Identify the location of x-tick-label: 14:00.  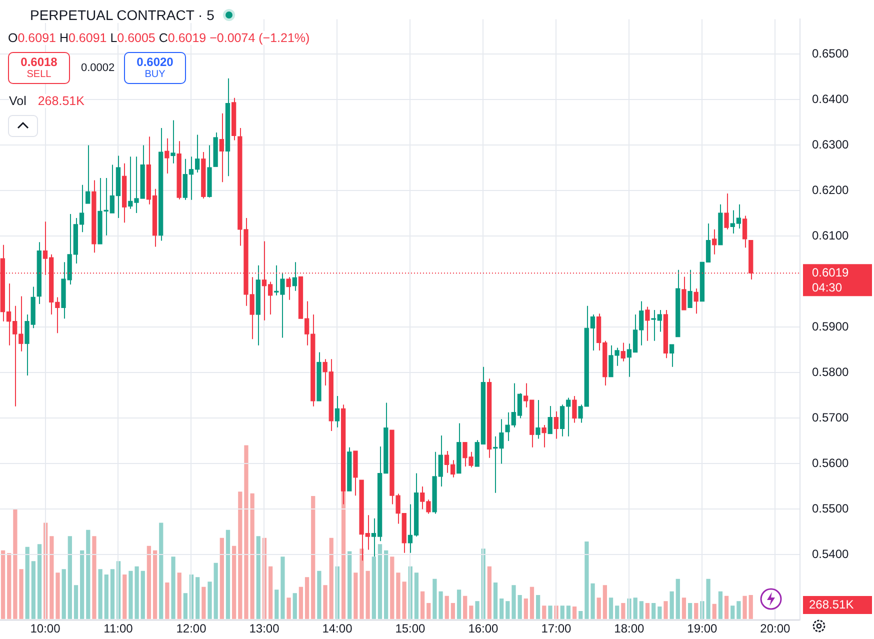
(337, 628).